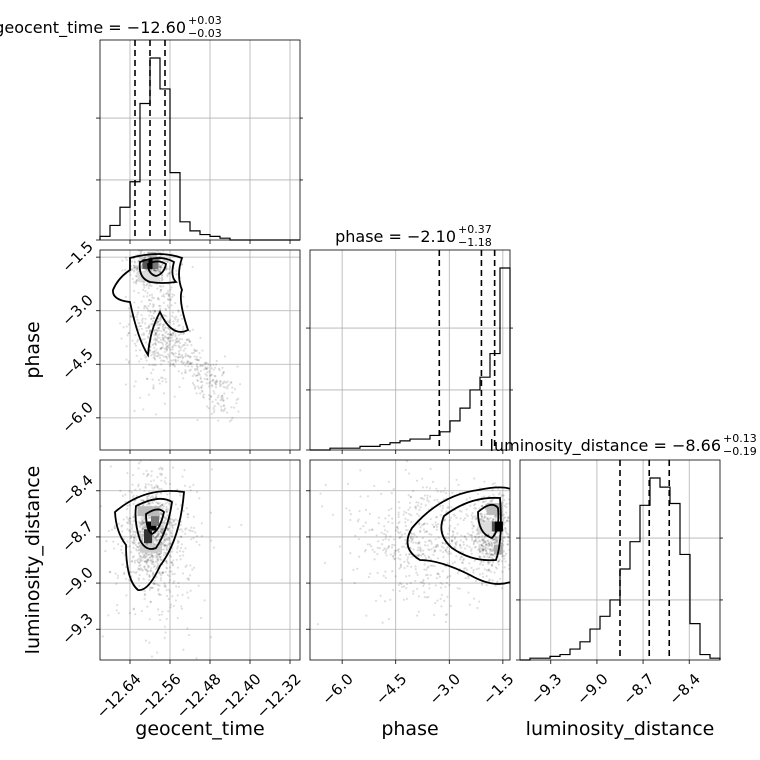 This screenshot has height=760, width=760. Describe the element at coordinates (151, 305) in the screenshot. I see `contour-line` at that location.